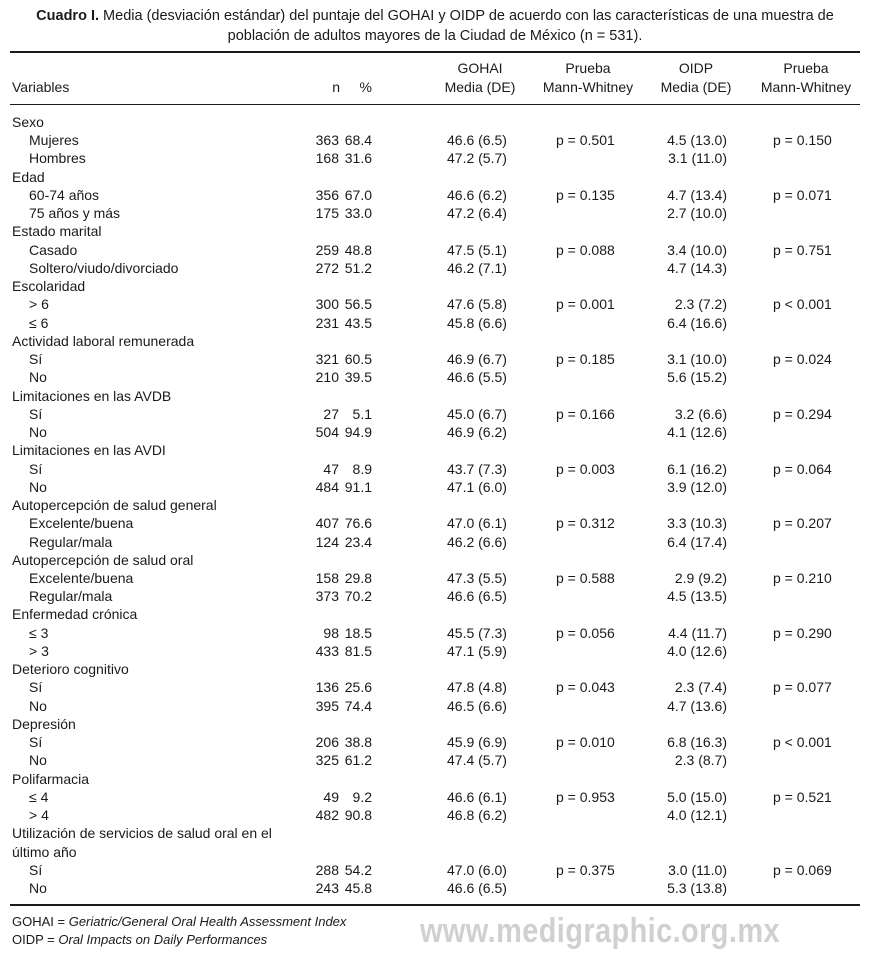  What do you see at coordinates (585, 869) in the screenshot?
I see `gohai-p-value: p = 0.375` at bounding box center [585, 869].